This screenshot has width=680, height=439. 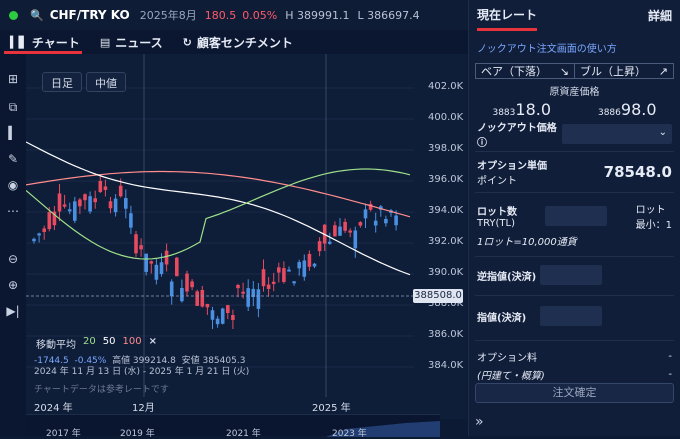 I want to click on knockout-price-select: ⌄, so click(x=617, y=134).